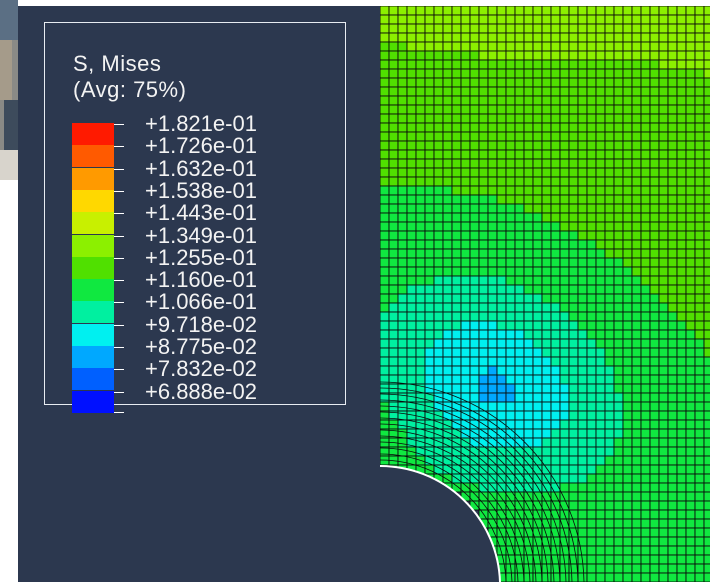 The width and height of the screenshot is (710, 582). I want to click on legend-value-label: +1.632e-01, so click(201, 168).